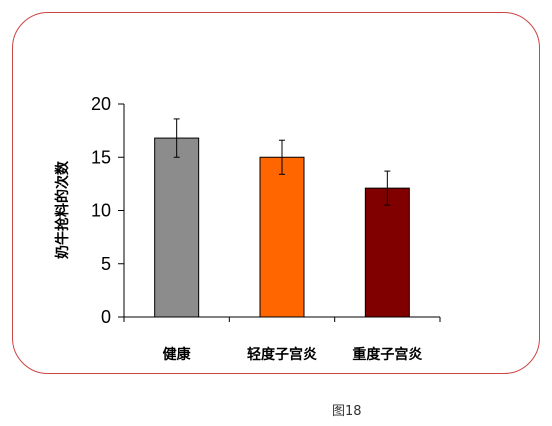  What do you see at coordinates (101, 211) in the screenshot?
I see `y-tick-label: 10` at bounding box center [101, 211].